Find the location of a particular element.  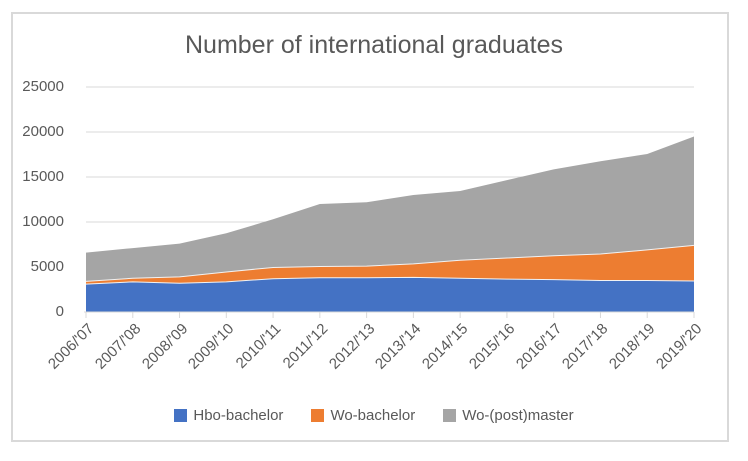

area-series-hbo-bachelor is located at coordinates (390, 294).